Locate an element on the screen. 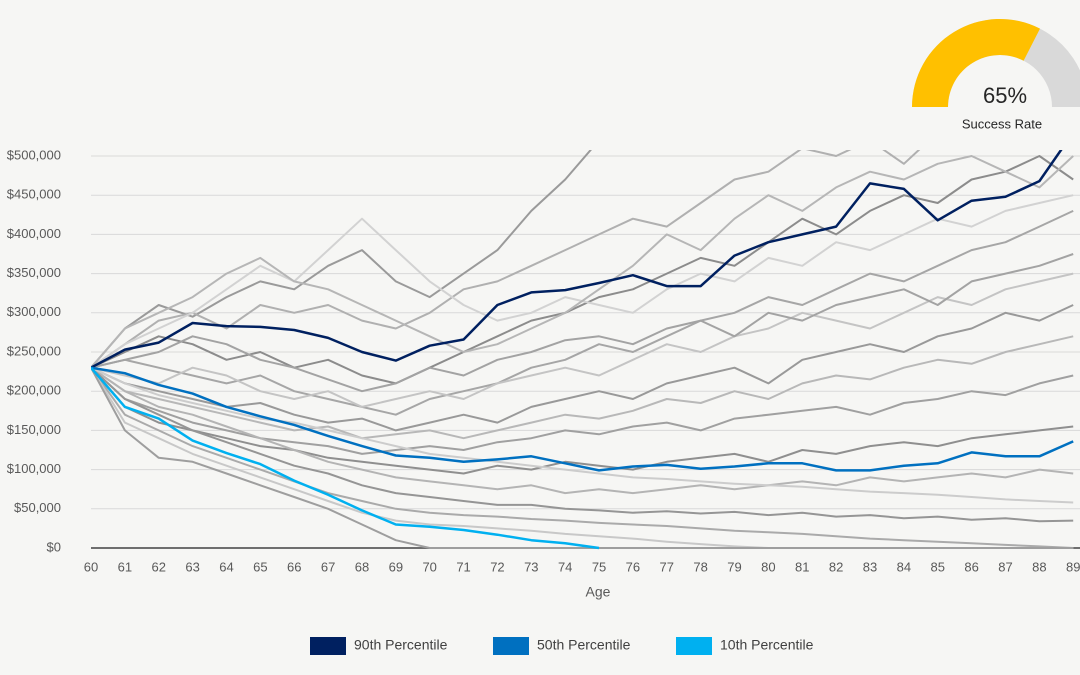 The width and height of the screenshot is (1080, 675). x-tick-label: 75 is located at coordinates (599, 566).